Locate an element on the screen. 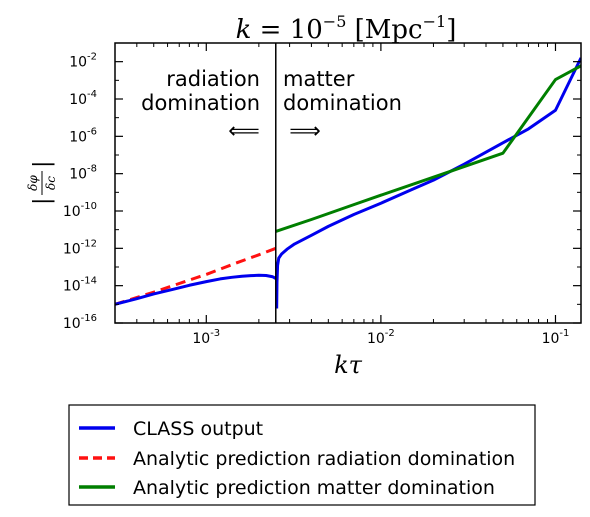 This screenshot has height=517, width=590. y-axis-label-bar-right: | is located at coordinates (42, 164).